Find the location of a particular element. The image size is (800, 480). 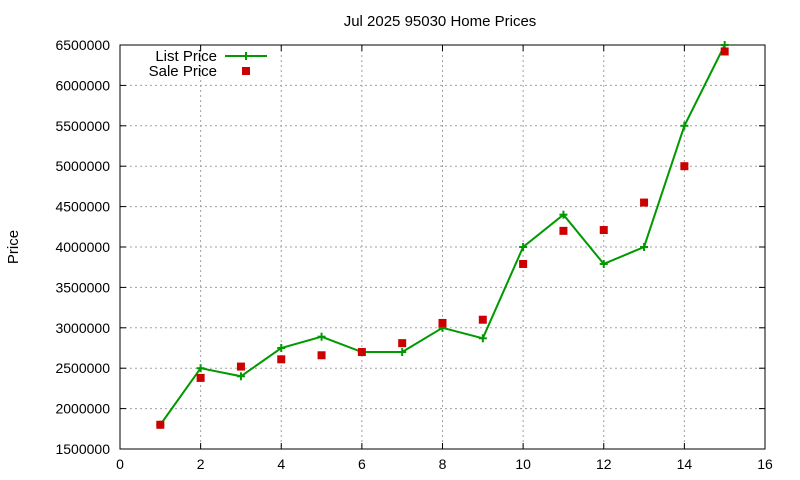

y-axis-label: Price is located at coordinates (13, 247).